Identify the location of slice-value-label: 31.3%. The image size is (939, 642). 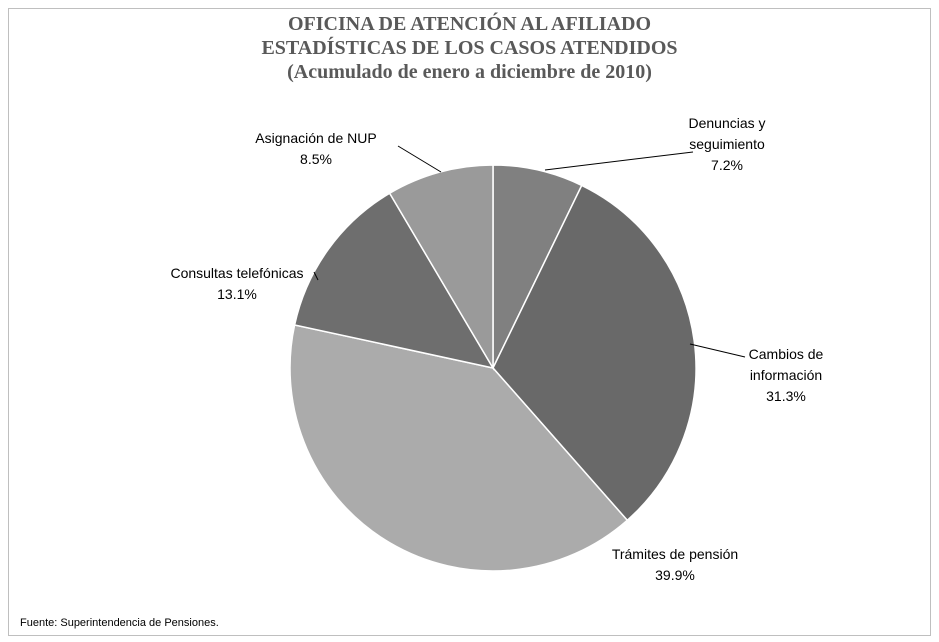
(786, 396).